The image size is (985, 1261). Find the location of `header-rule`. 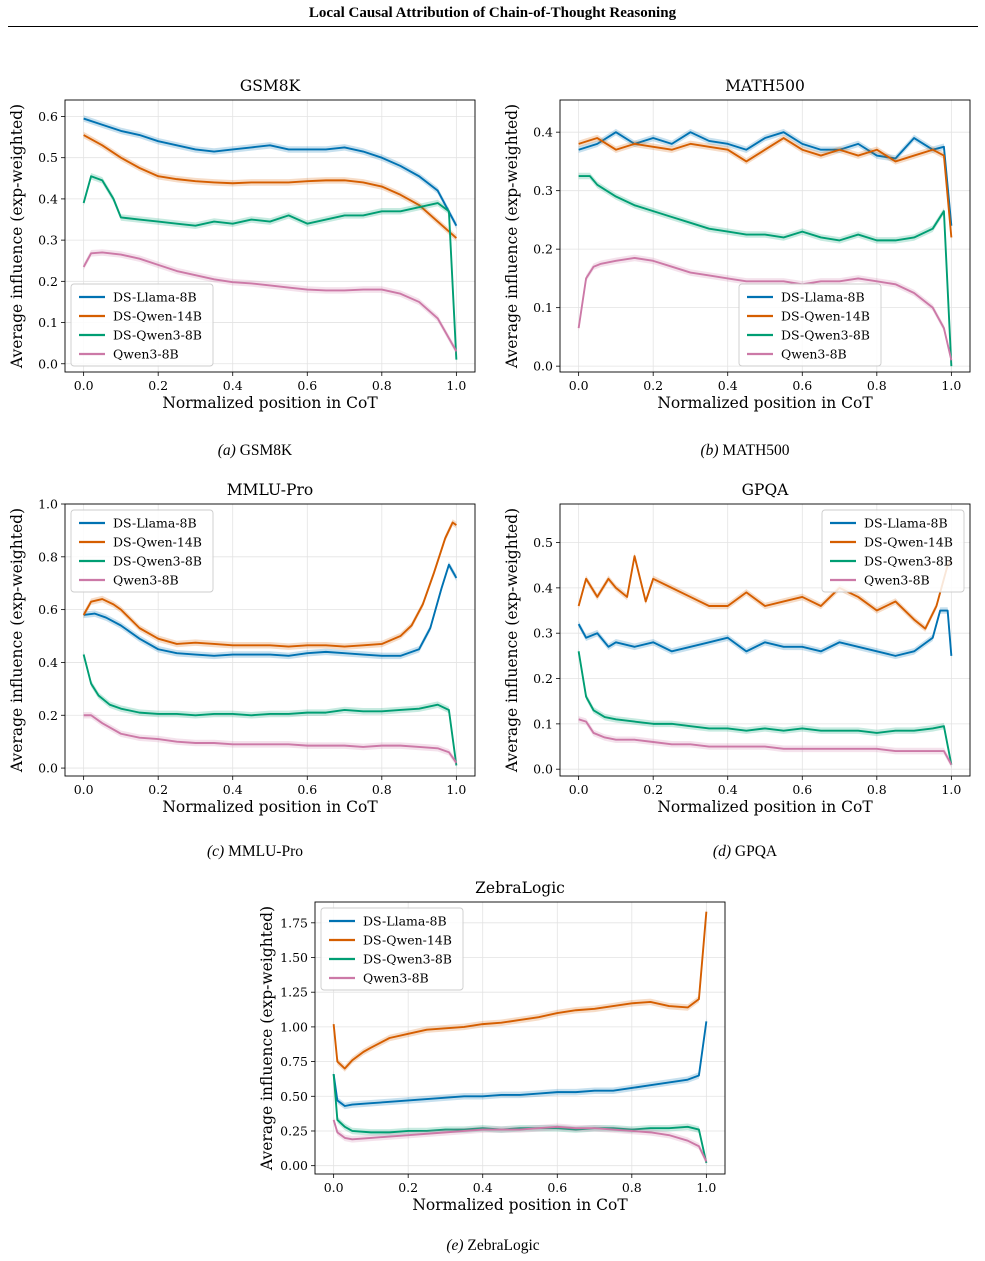

header-rule is located at coordinates (493, 26).